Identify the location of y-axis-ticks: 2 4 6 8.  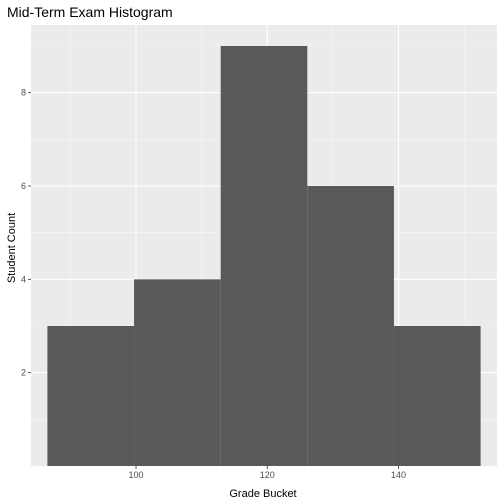
(26, 233).